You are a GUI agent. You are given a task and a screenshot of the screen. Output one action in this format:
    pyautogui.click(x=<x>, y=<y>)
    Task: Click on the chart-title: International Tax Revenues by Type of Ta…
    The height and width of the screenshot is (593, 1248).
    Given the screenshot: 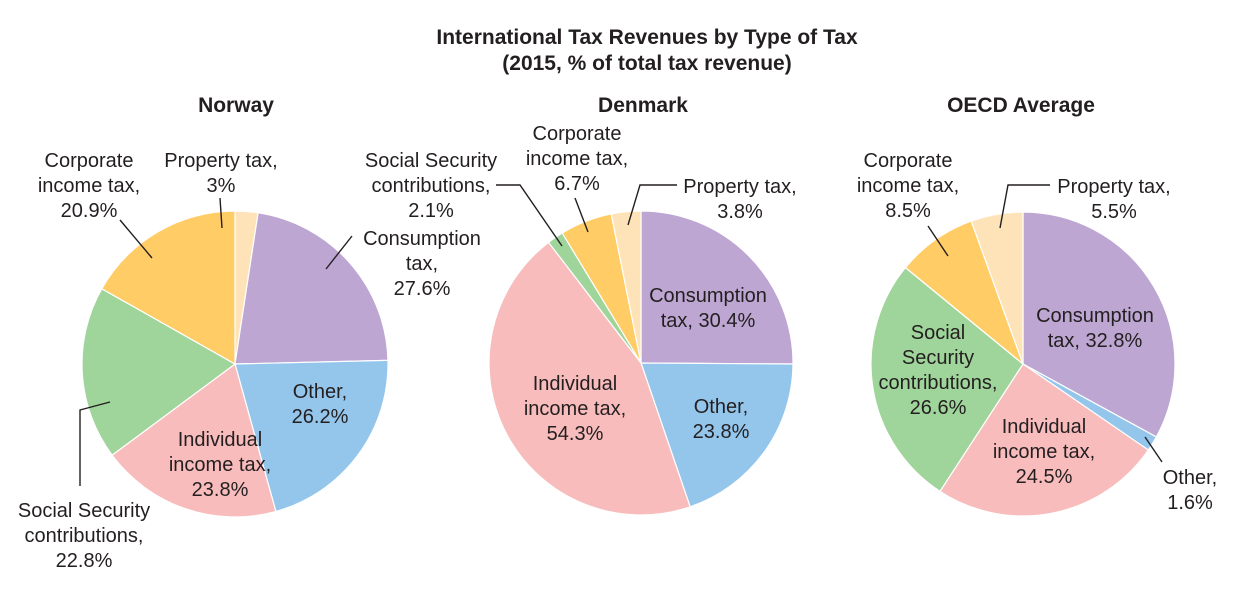 What is the action you would take?
    pyautogui.click(x=647, y=37)
    